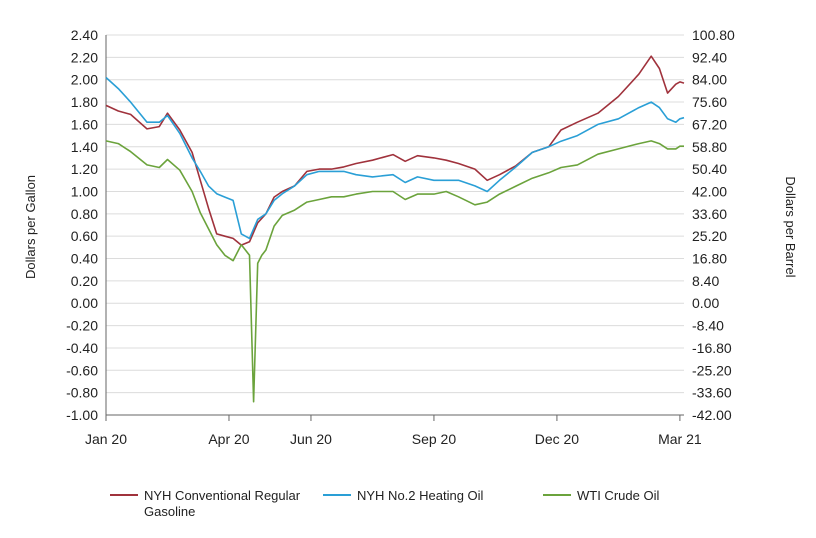 The image size is (816, 538). Describe the element at coordinates (709, 236) in the screenshot. I see `y-tick-label-right: 25.20` at that location.